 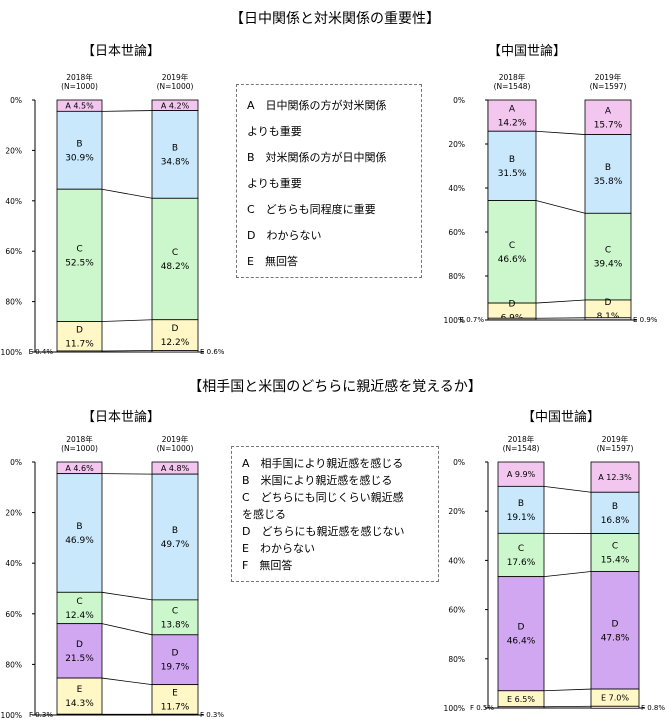 I want to click on data-label: F 0.8%, so click(x=653, y=708).